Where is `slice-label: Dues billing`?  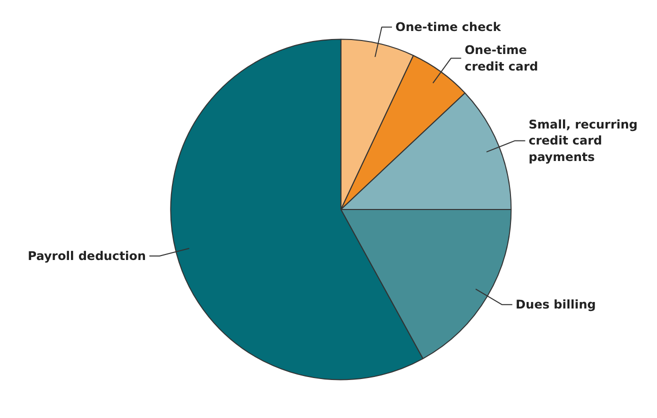 slice-label: Dues billing is located at coordinates (556, 305).